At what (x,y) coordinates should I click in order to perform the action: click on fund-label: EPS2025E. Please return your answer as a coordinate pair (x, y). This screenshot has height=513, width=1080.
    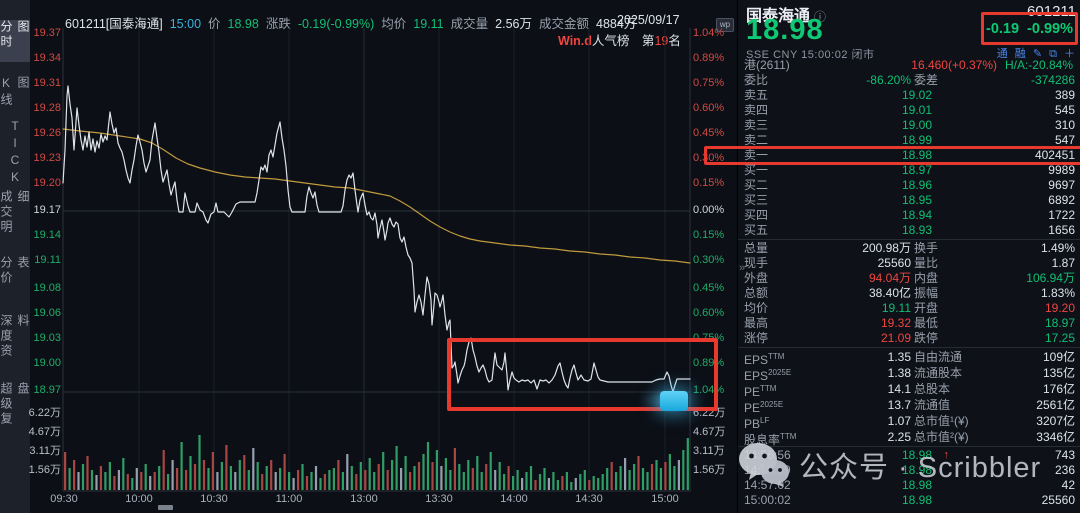
    Looking at the image, I should click on (768, 375).